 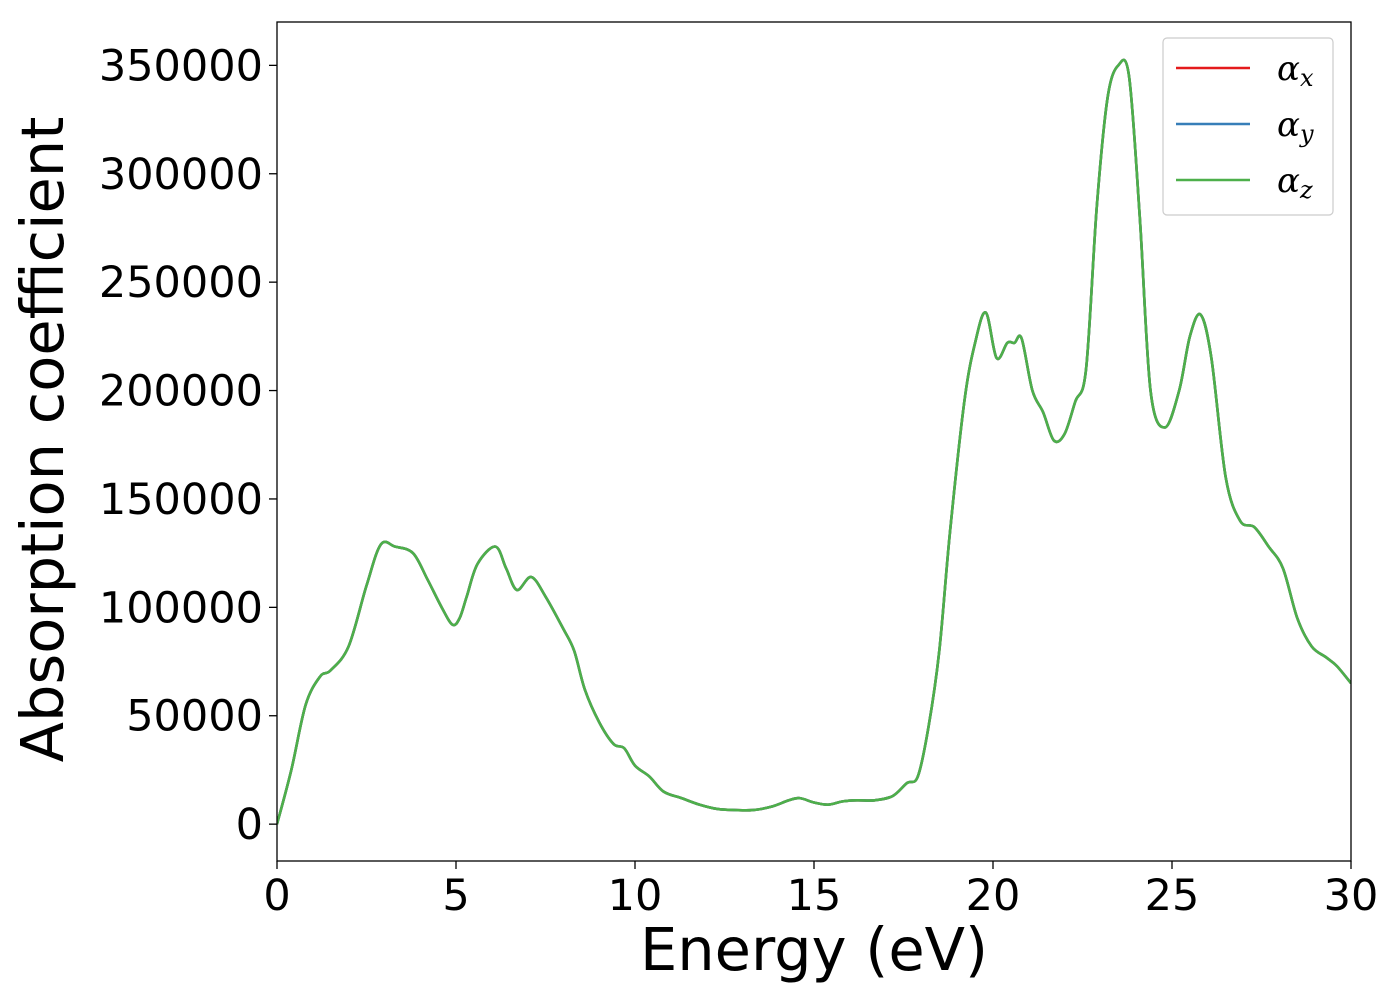 I want to click on x-ticks: 0 5 10 15 20 25 30, so click(x=820, y=891).